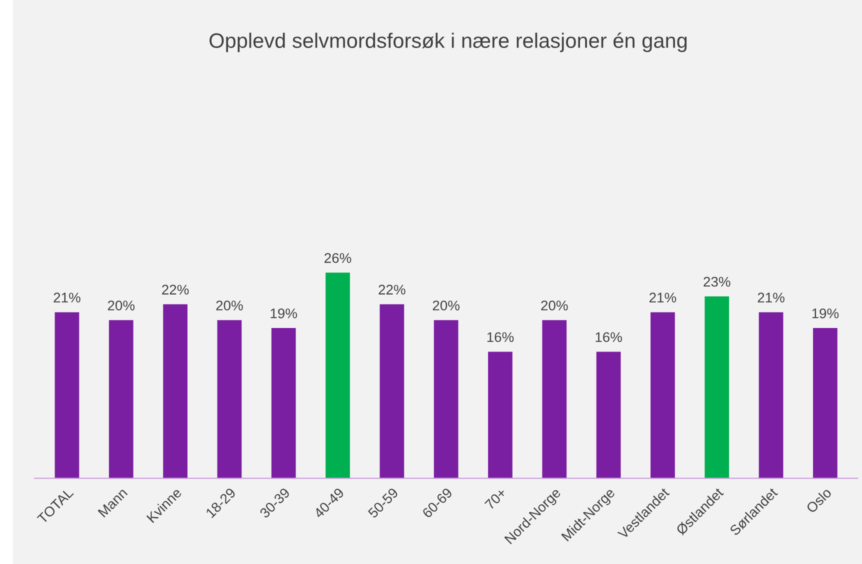 The height and width of the screenshot is (564, 862). Describe the element at coordinates (818, 500) in the screenshot. I see `x-tick-label: Oslo` at that location.